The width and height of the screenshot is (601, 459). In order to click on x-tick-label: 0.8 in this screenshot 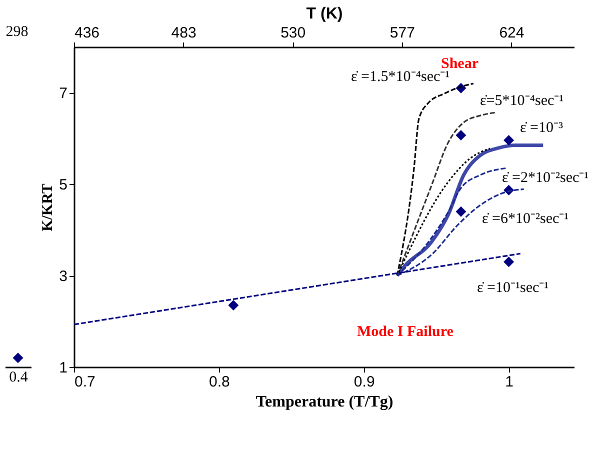, I will do `click(219, 382)`.